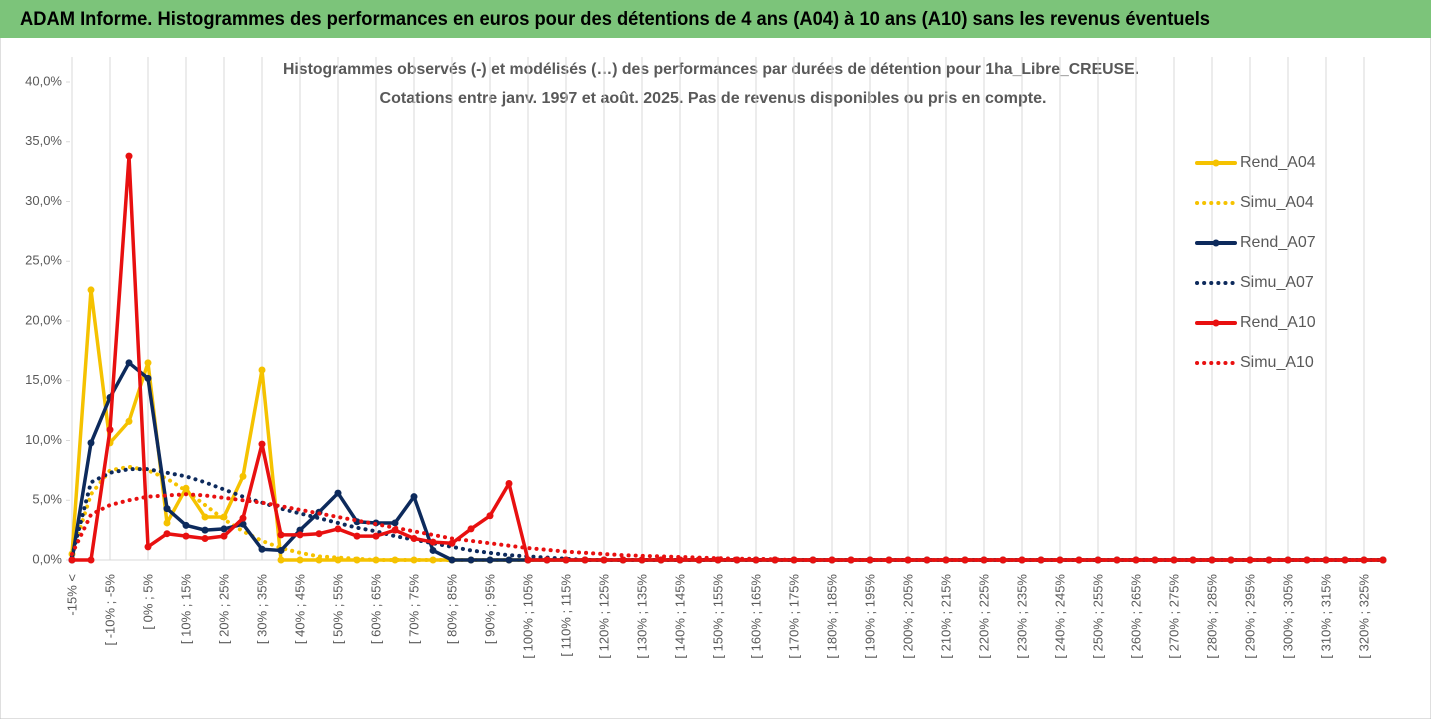 The width and height of the screenshot is (1431, 719). Describe the element at coordinates (727, 527) in the screenshot. I see `model-line` at that location.